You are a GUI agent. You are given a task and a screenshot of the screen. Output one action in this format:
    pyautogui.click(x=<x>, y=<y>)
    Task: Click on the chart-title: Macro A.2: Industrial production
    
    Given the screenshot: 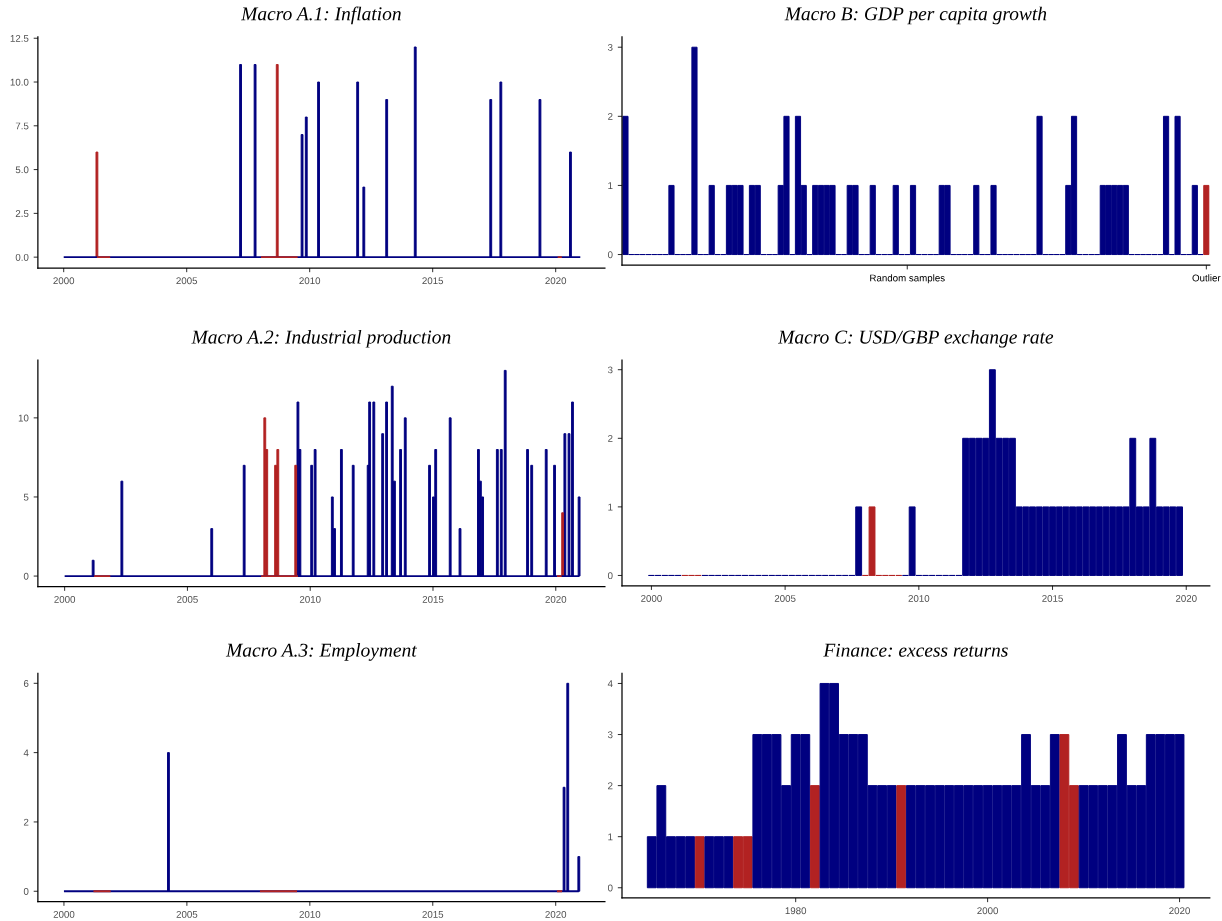 What is the action you would take?
    pyautogui.click(x=321, y=338)
    